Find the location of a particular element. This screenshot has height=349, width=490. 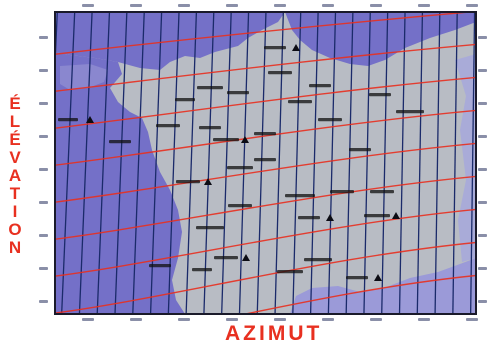

y-axis-title-letter: N is located at coordinates (16, 247).